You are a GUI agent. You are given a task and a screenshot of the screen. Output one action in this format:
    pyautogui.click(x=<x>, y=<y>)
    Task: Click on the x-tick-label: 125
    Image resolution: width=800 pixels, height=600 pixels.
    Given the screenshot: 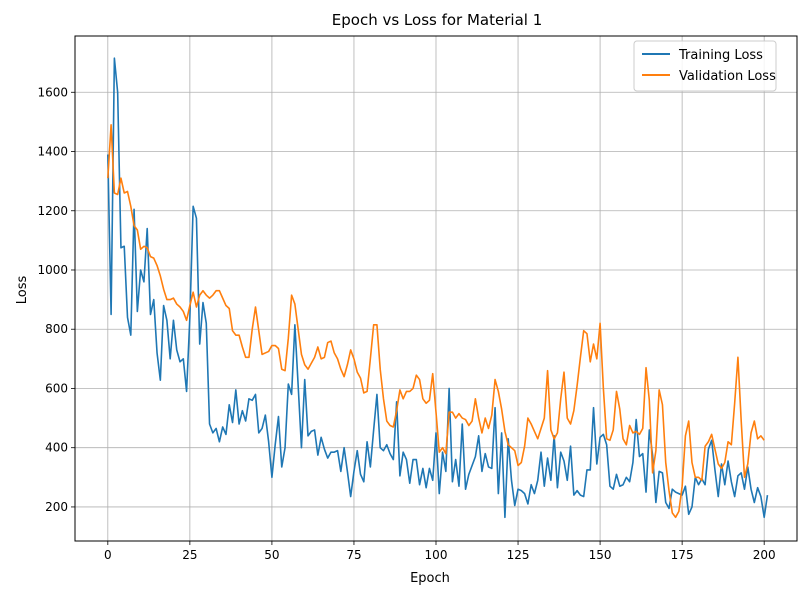 What is the action you would take?
    pyautogui.click(x=518, y=555)
    